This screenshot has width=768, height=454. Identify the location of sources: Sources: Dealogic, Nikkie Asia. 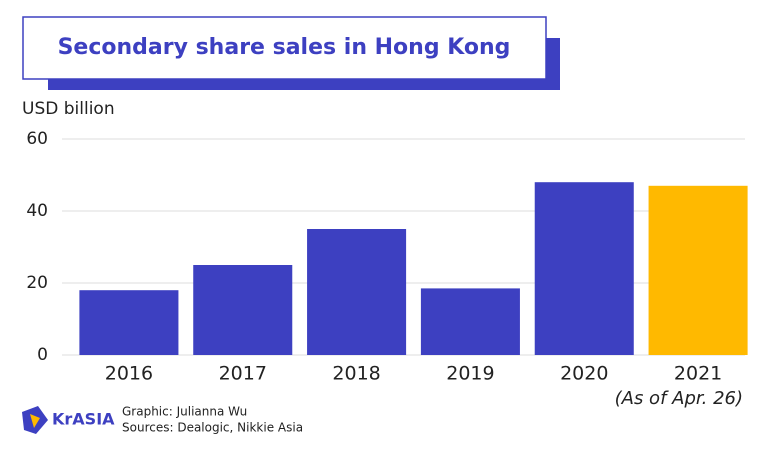
(212, 428).